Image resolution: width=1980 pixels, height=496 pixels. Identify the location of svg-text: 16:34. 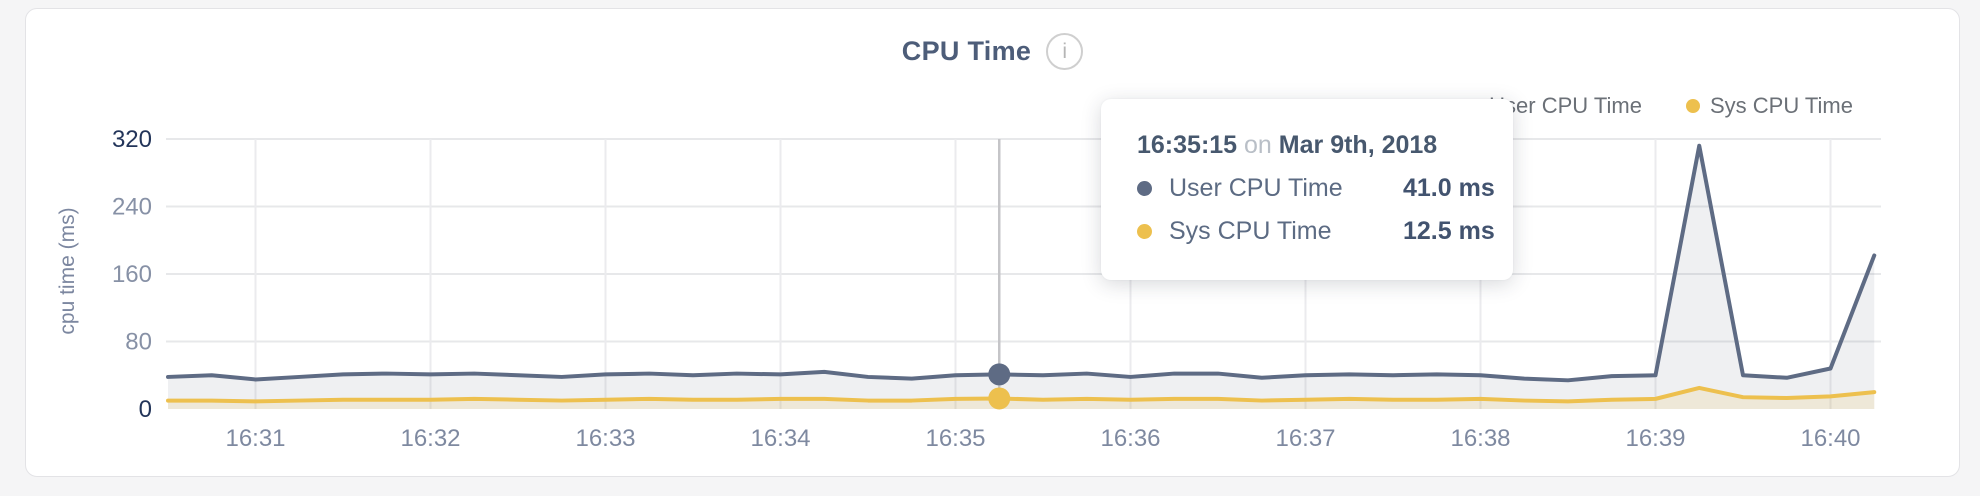
(780, 438).